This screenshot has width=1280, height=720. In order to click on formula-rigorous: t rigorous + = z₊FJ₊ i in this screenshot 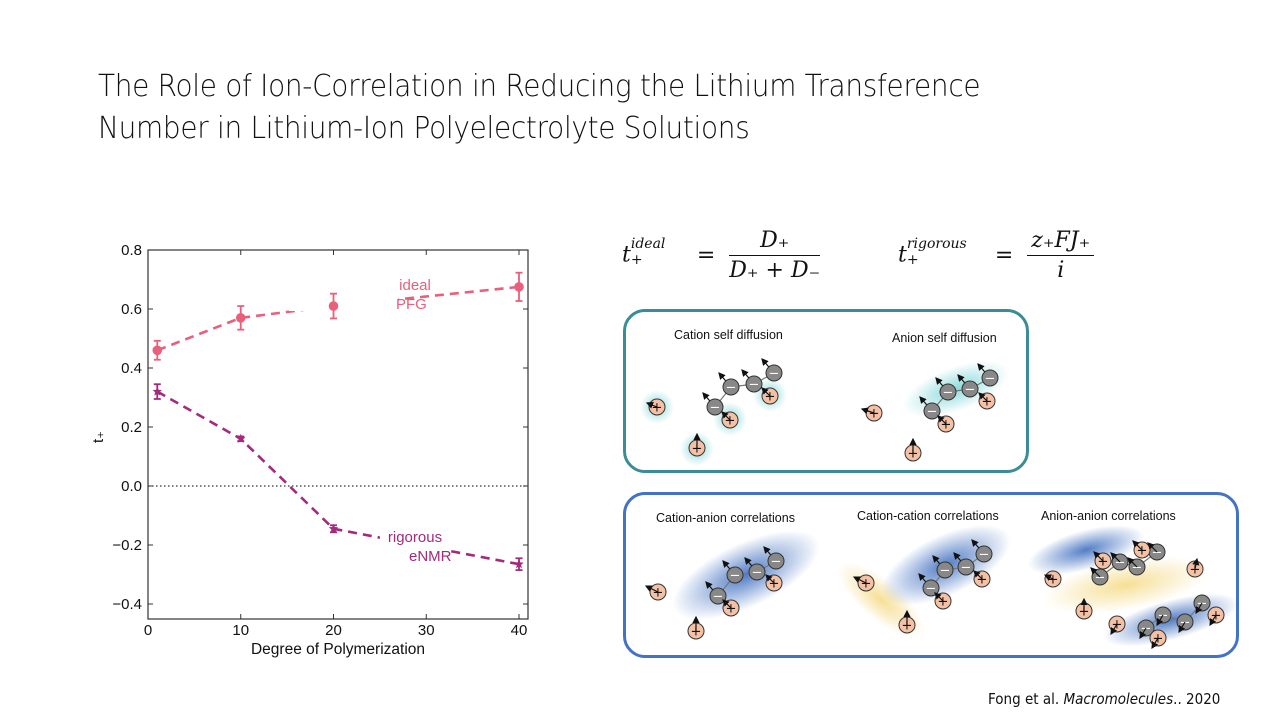, I will do `click(996, 255)`.